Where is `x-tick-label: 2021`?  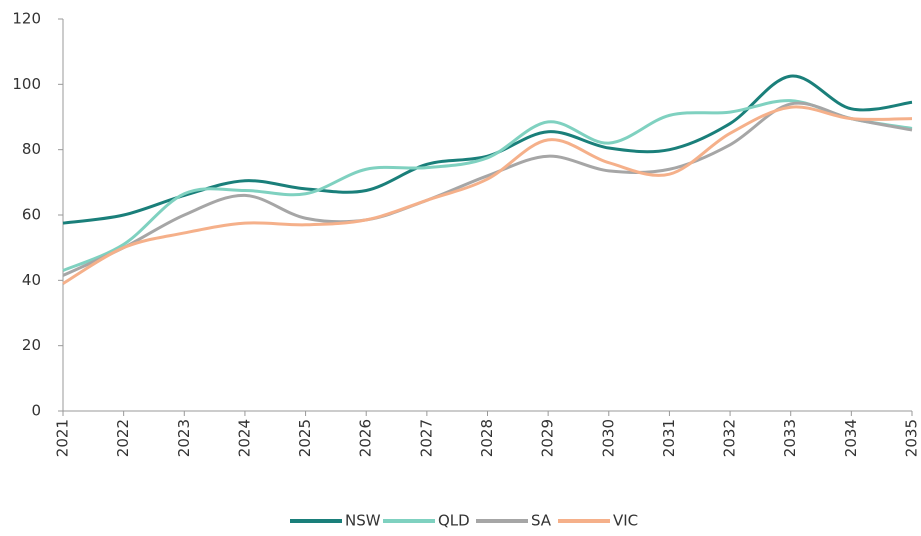 x-tick-label: 2021 is located at coordinates (63, 438).